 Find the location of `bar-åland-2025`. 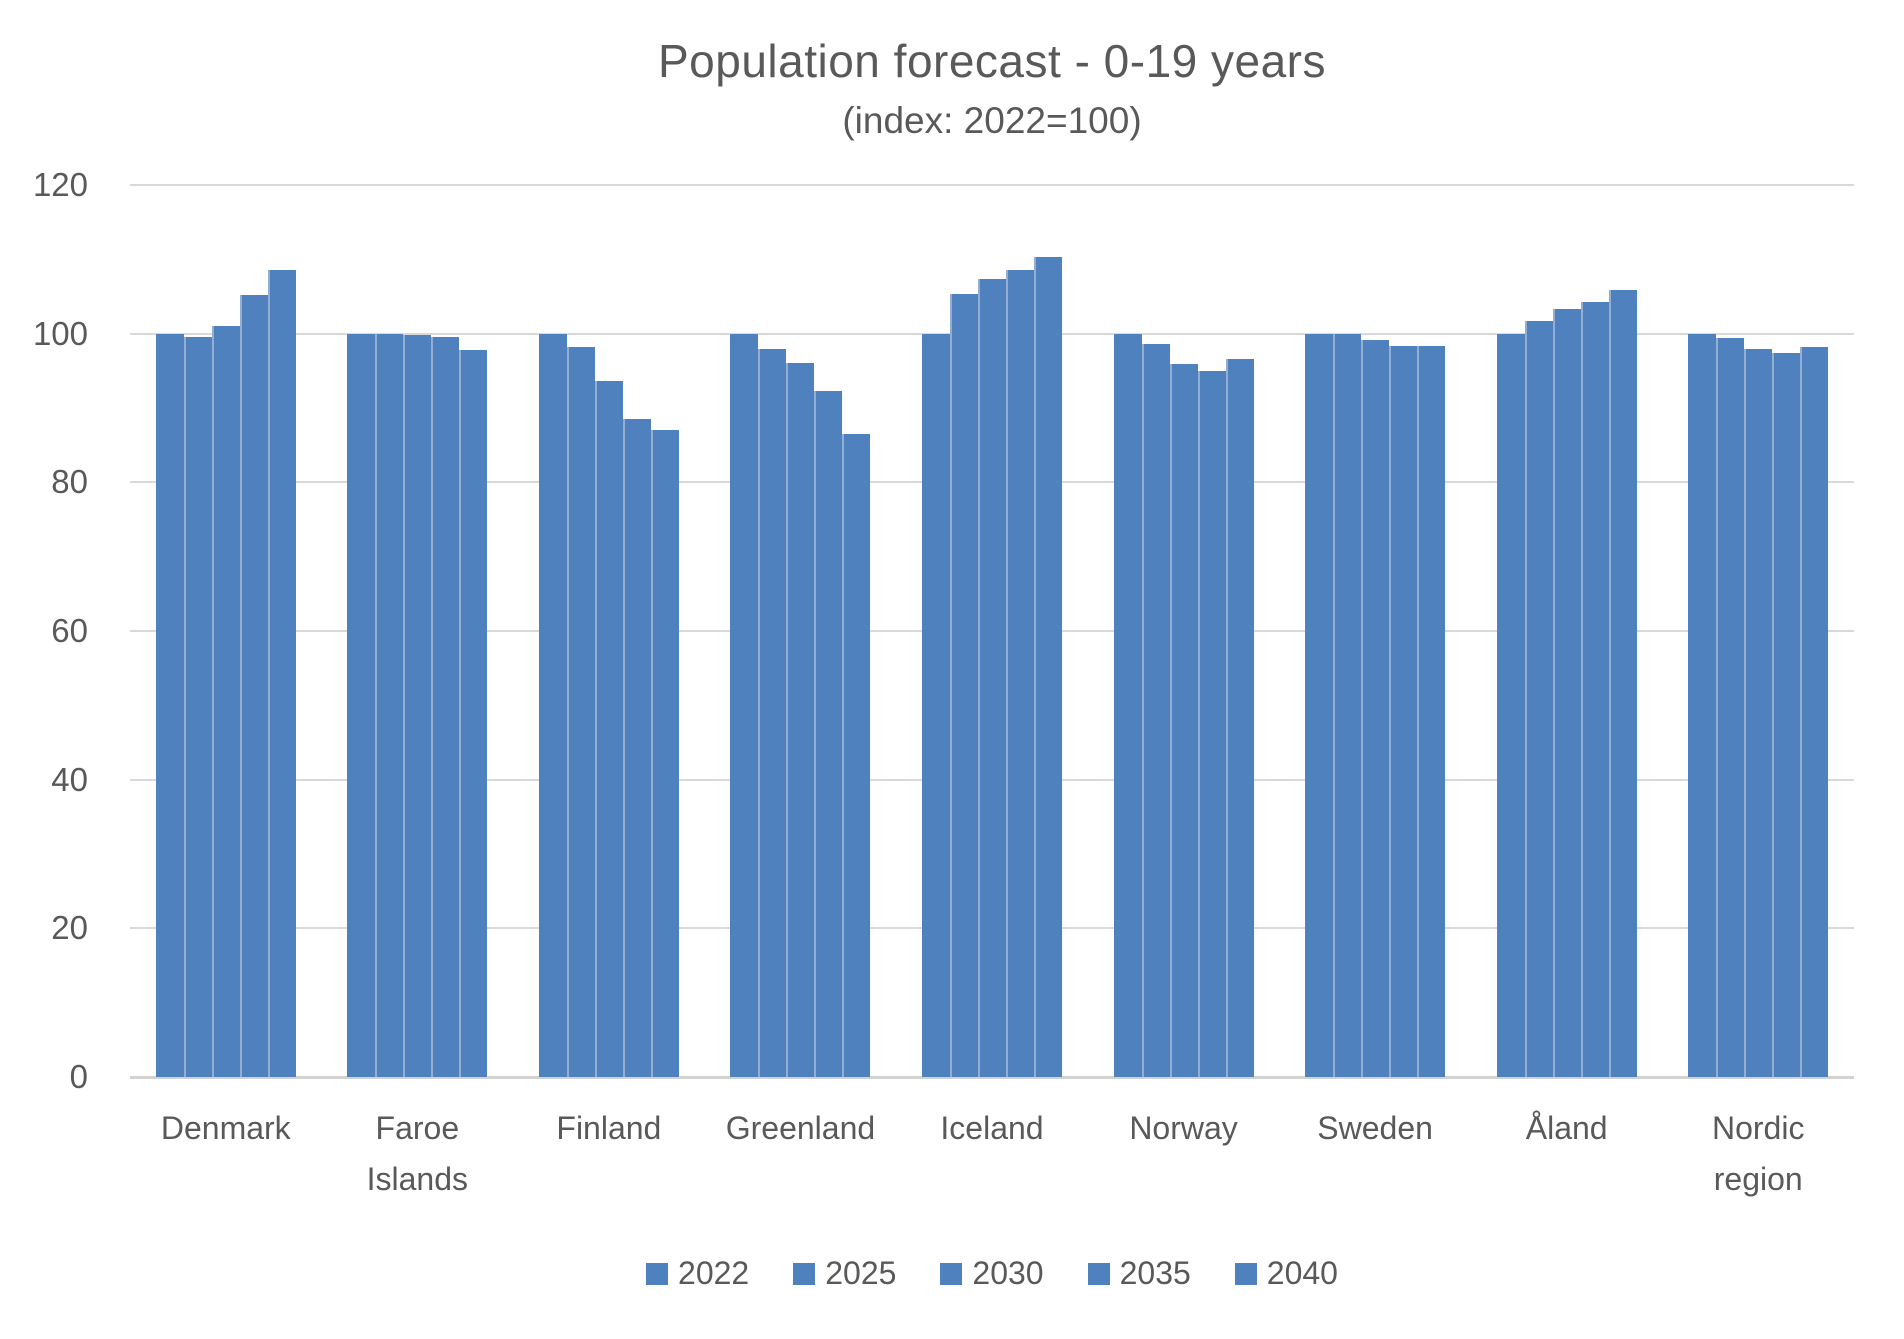

bar-åland-2025 is located at coordinates (1538, 699).